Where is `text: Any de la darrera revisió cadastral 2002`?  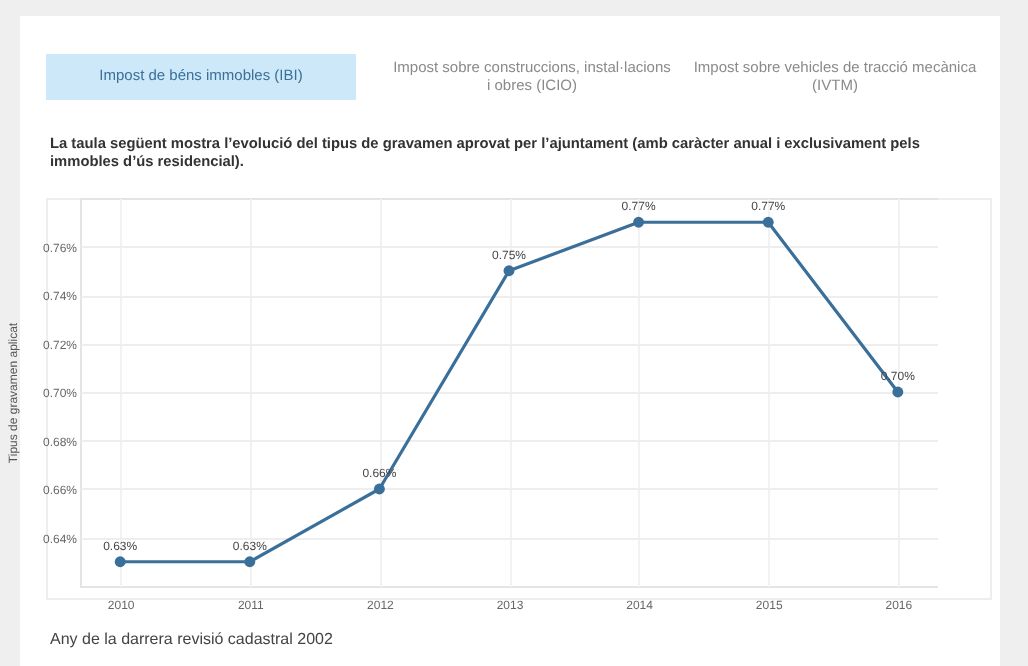
text: Any de la darrera revisió cadastral 2002 is located at coordinates (191, 639).